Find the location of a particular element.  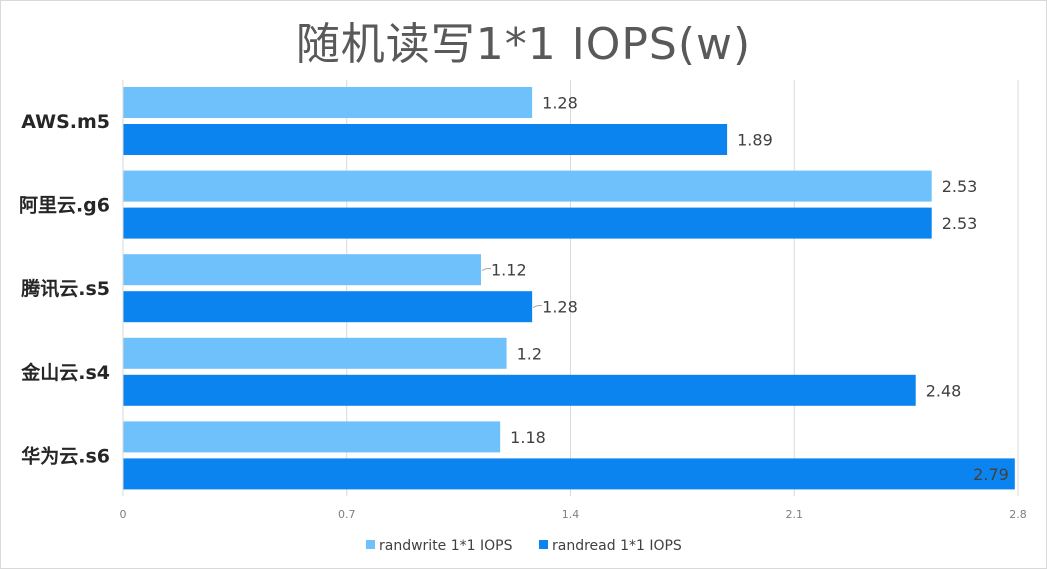

data-label: 1.89 is located at coordinates (755, 140).